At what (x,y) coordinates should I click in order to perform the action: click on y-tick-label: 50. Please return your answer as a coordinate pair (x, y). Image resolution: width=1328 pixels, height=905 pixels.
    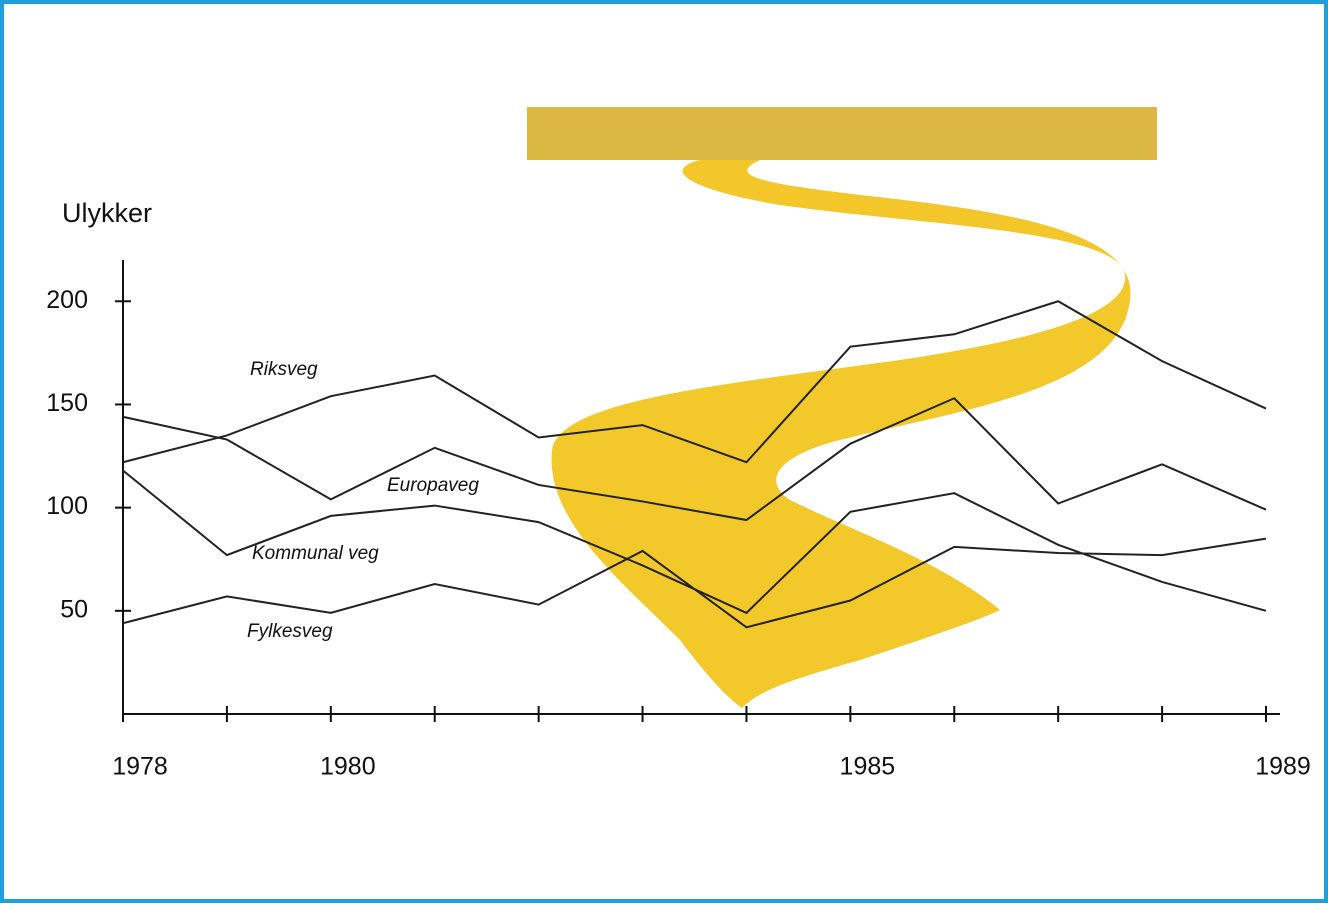
    Looking at the image, I should click on (74, 609).